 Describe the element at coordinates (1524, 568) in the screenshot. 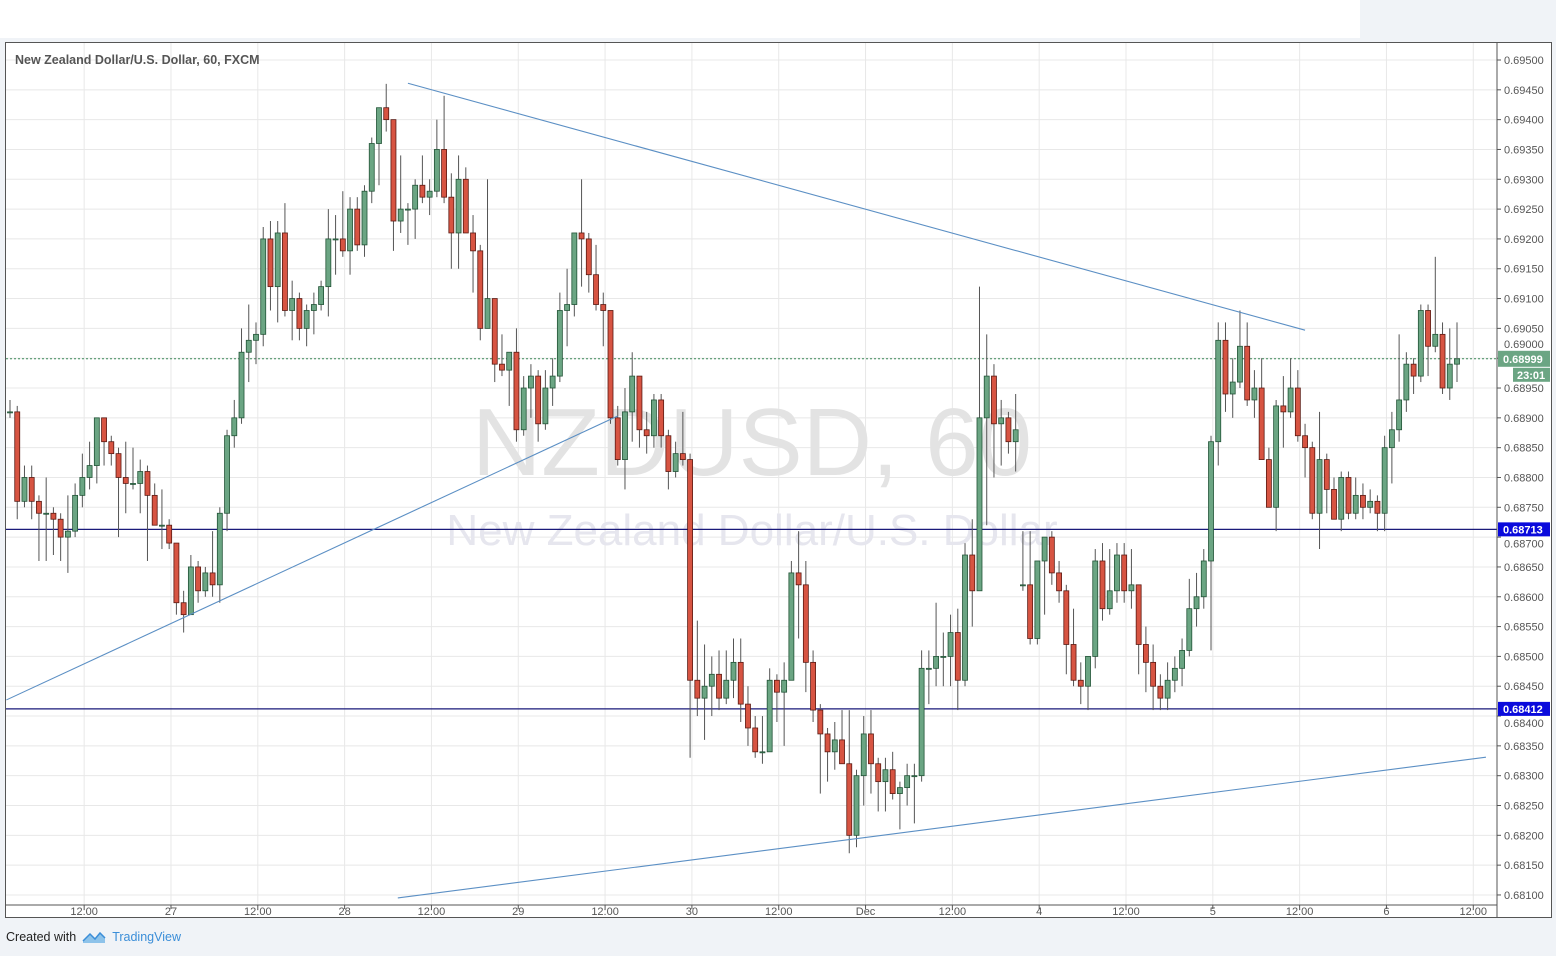

I see `price-tick-label: 0.68650` at that location.